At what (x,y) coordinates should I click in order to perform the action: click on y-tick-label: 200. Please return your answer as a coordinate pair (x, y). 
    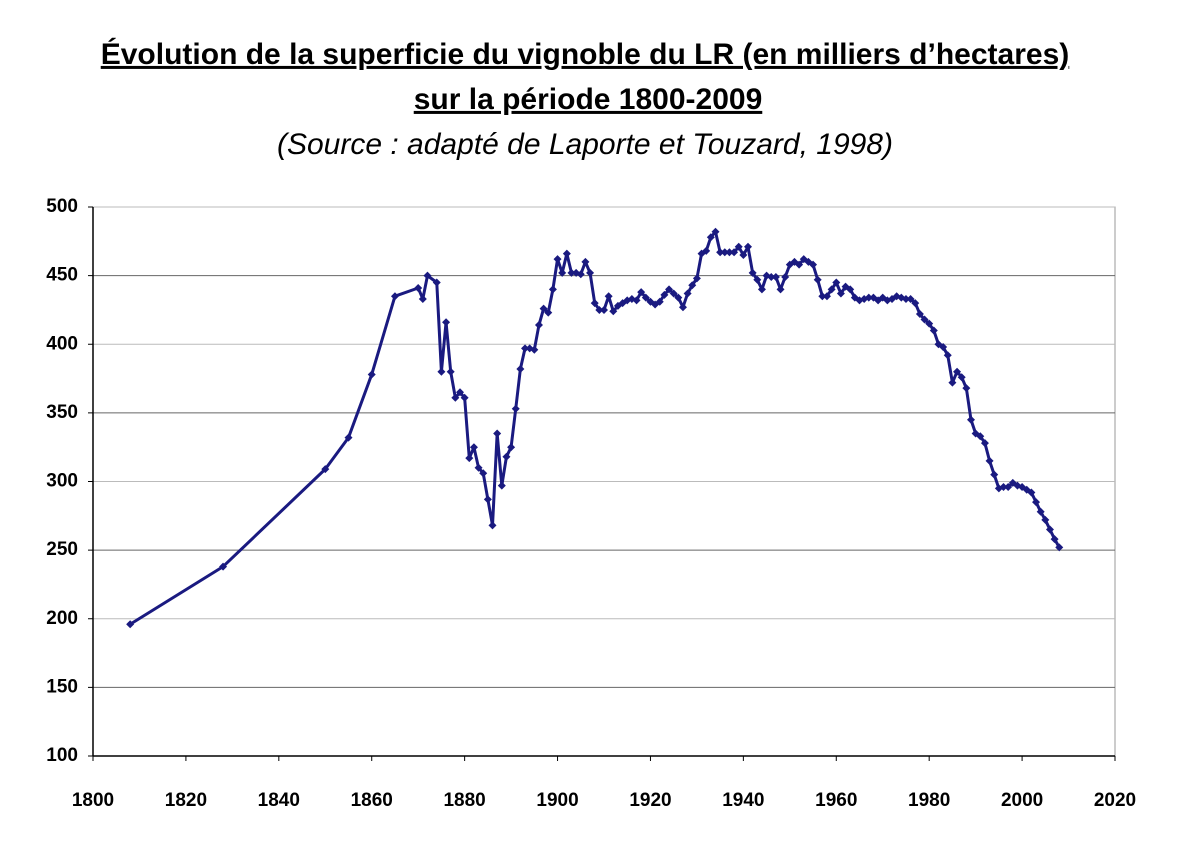
    Looking at the image, I should click on (62, 618).